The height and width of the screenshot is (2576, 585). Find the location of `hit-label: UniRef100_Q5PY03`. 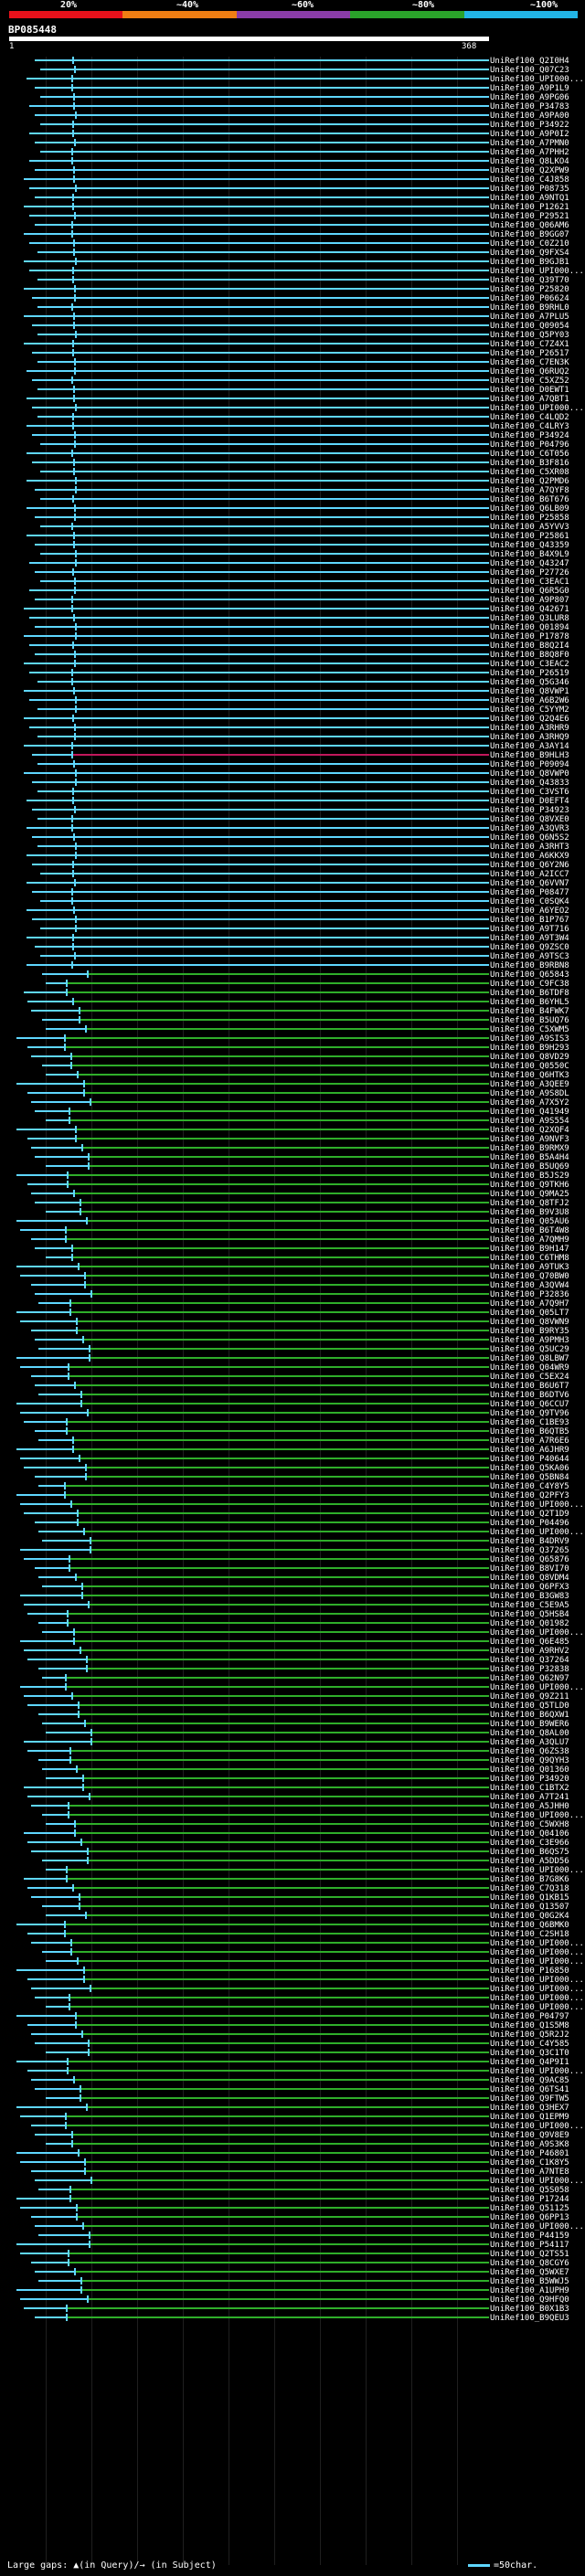

hit-label: UniRef100_Q5PY03 is located at coordinates (530, 335).